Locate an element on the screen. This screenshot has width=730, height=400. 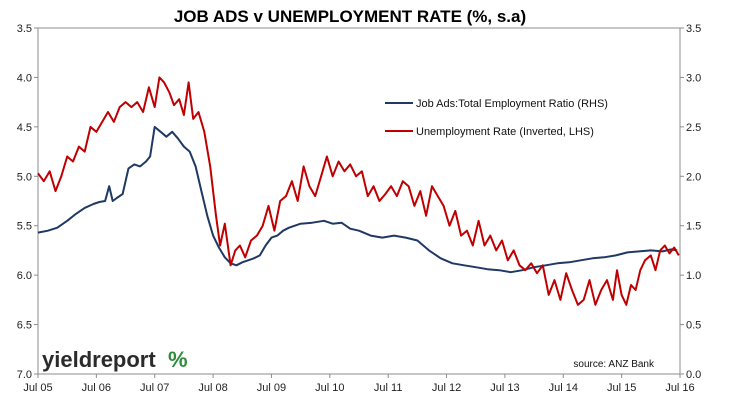
y-right-axis: 3.5 3.0 2.5 2.0 1.5 1.0 0.5 0.0 is located at coordinates (690, 202).